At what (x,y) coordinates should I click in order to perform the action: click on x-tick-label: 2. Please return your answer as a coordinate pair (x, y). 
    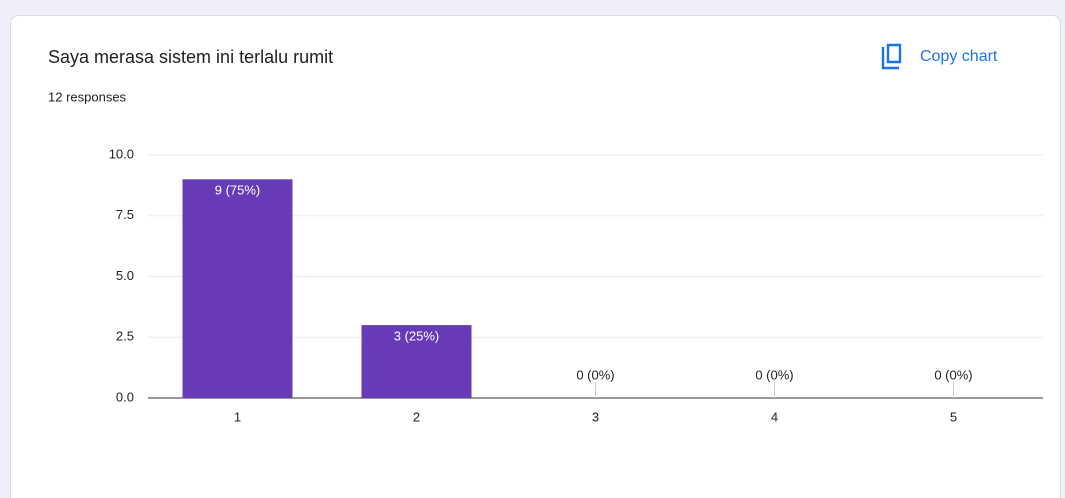
    Looking at the image, I should click on (416, 416).